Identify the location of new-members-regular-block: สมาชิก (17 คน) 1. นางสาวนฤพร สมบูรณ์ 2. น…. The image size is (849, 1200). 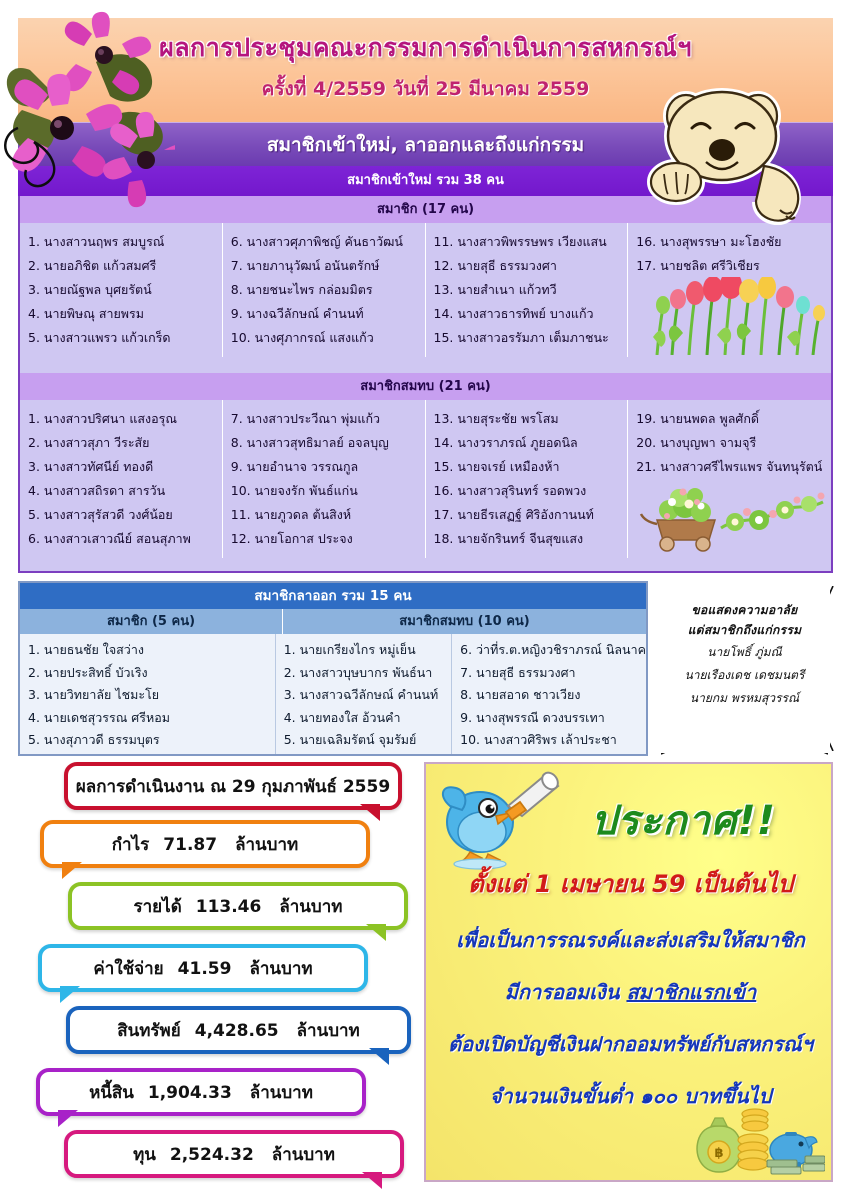
(425, 284).